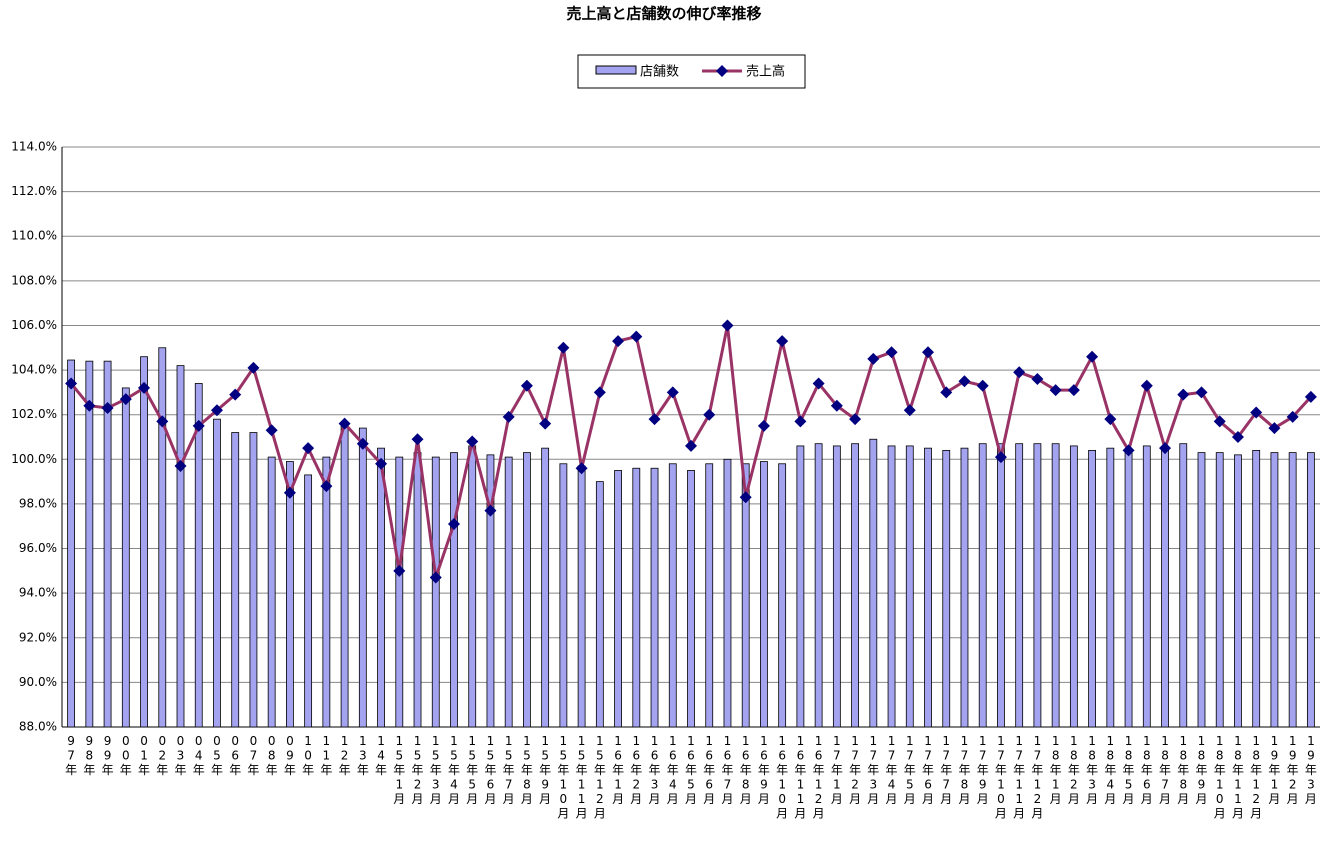 The width and height of the screenshot is (1329, 846). I want to click on legend-label: 店舗数, so click(659, 72).